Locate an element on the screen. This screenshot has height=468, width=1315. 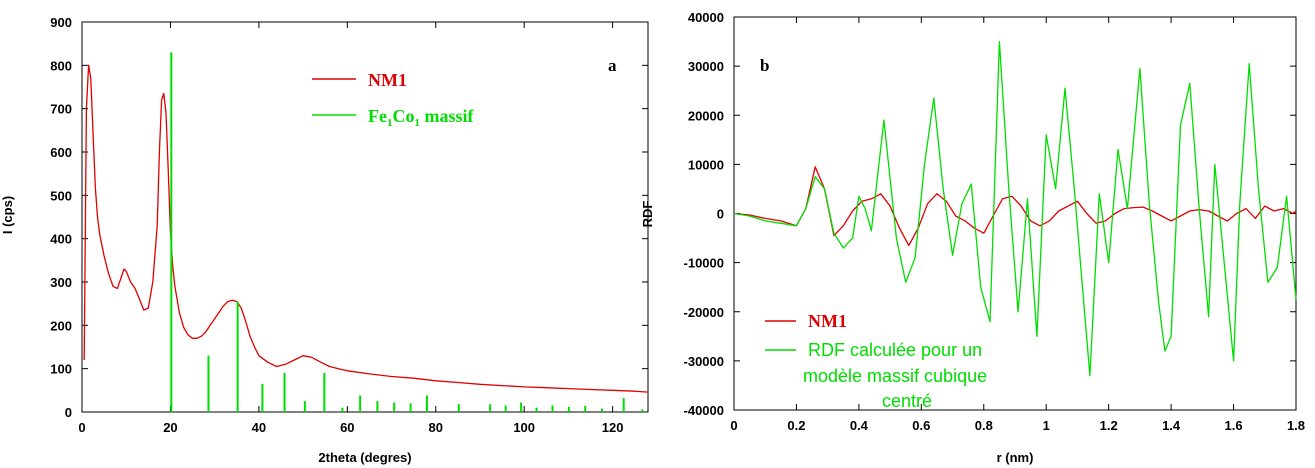
chart-a-ytick-label: 700 is located at coordinates (61, 109).